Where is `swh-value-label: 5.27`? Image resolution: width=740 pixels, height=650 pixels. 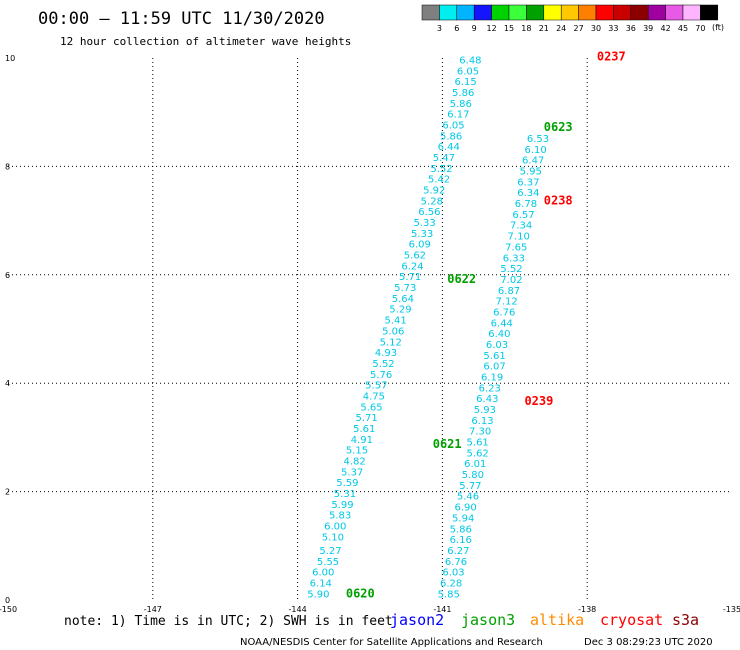 swh-value-label: 5.27 is located at coordinates (330, 551).